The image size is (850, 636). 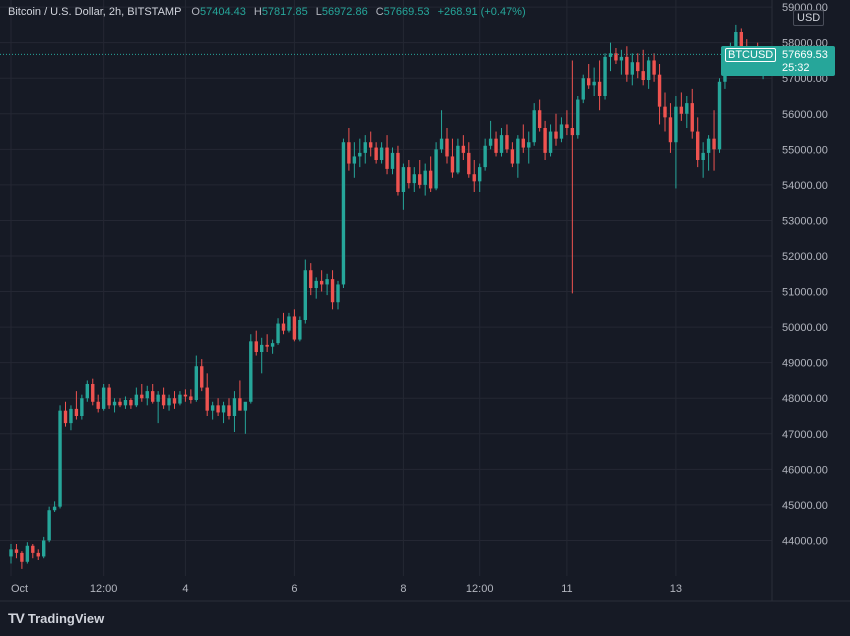 I want to click on symbol-title: Bitcoin / U.S. Dollar, 2h, BITSTAMP, so click(x=95, y=12).